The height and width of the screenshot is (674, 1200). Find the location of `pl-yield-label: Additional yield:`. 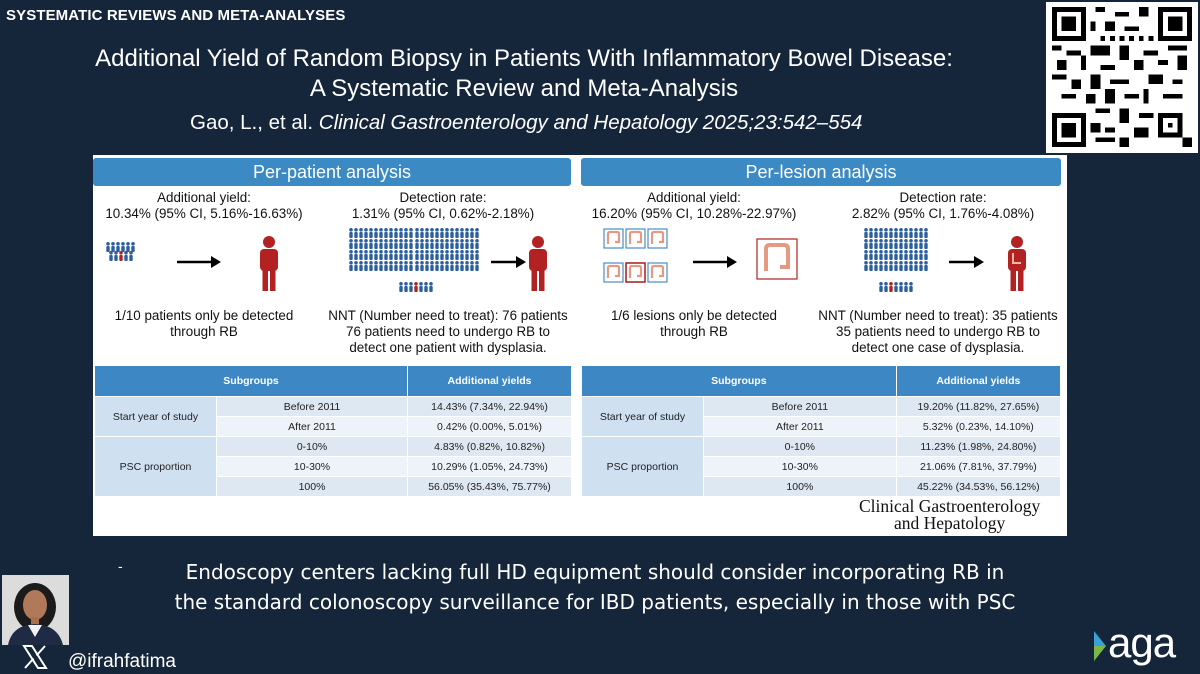

pl-yield-label: Additional yield: is located at coordinates (694, 197).